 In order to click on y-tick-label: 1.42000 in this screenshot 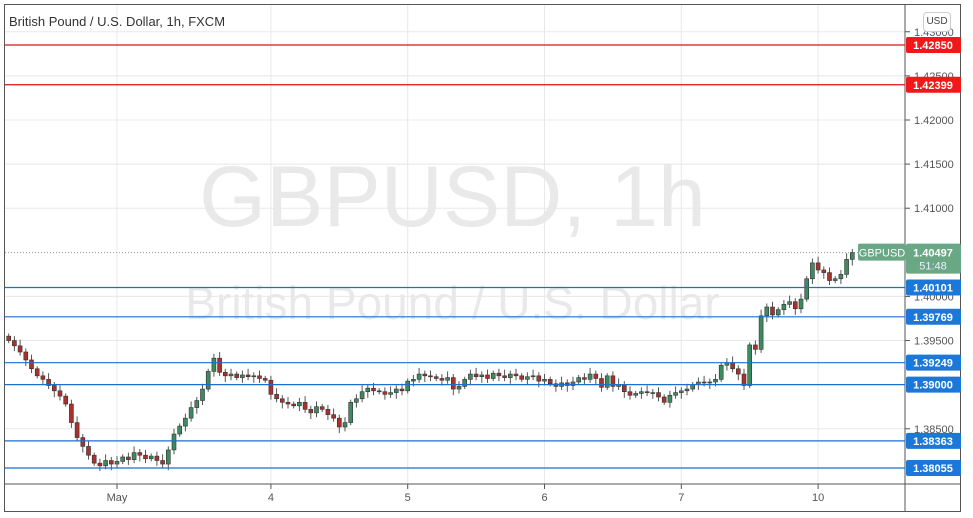, I will do `click(934, 121)`.